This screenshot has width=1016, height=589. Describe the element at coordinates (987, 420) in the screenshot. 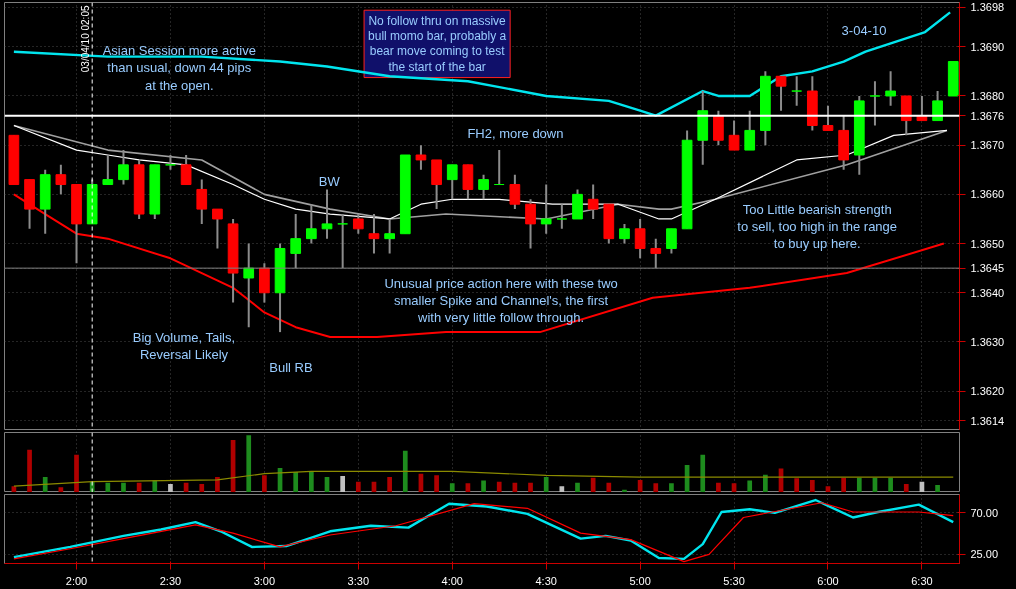

I see `y-tick-label: 1.3614` at that location.